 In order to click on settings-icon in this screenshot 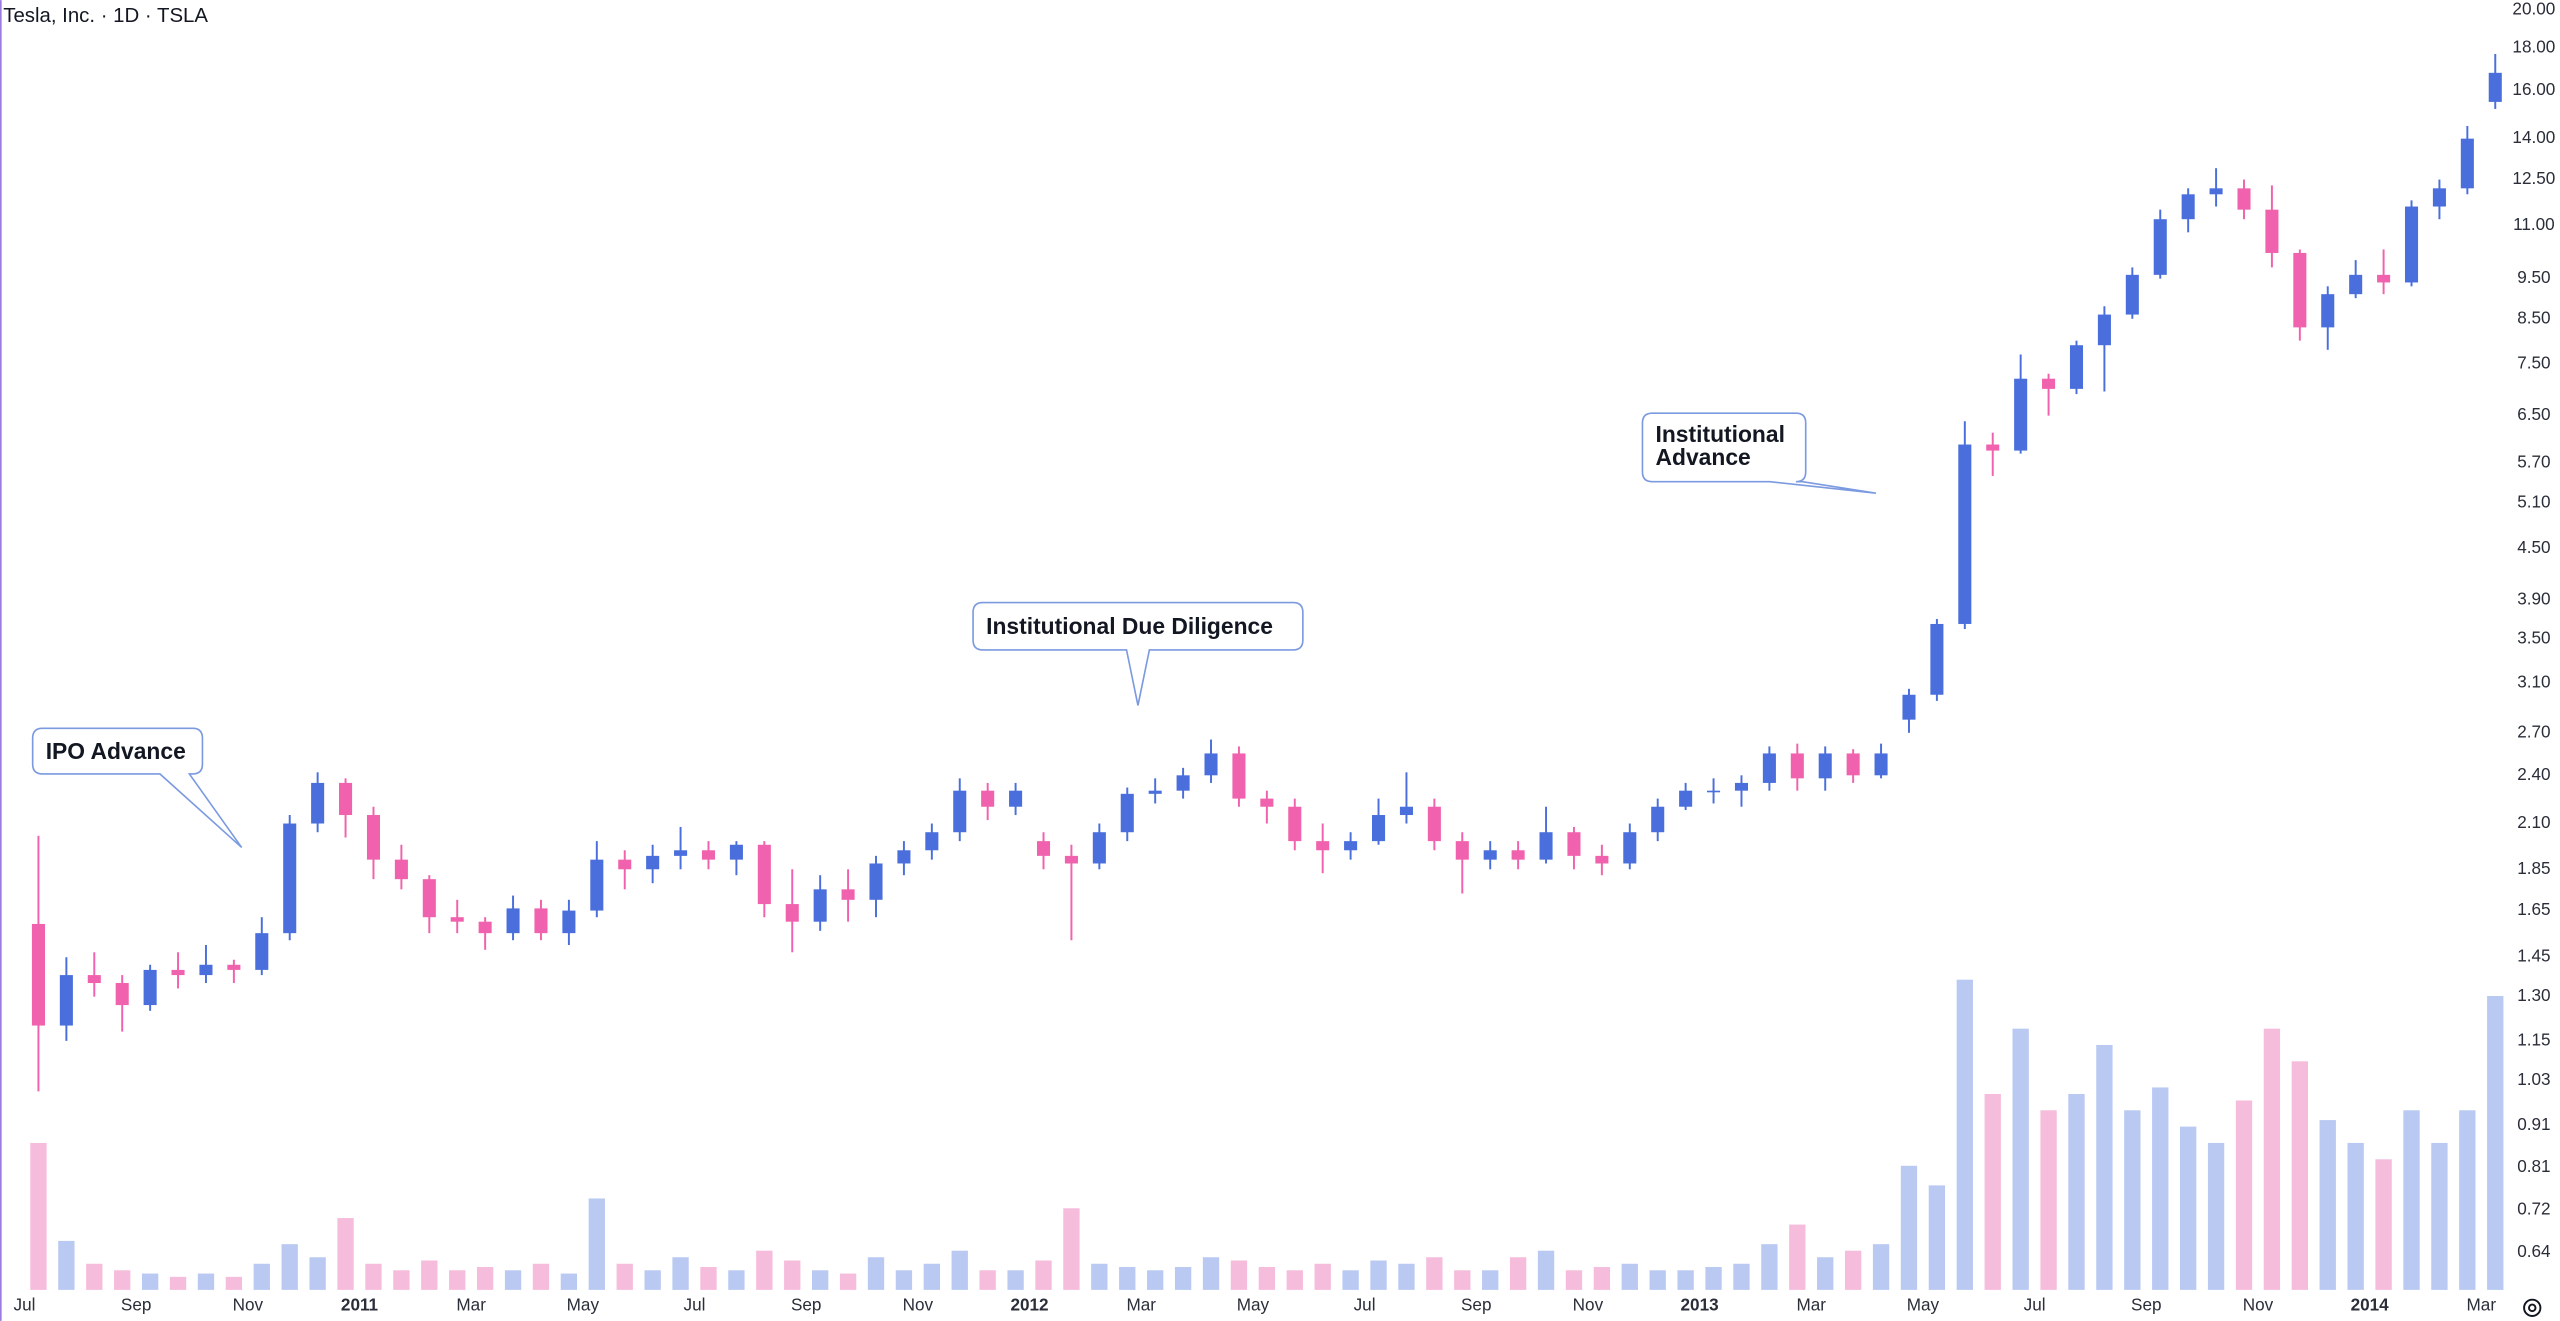, I will do `click(2532, 1307)`.